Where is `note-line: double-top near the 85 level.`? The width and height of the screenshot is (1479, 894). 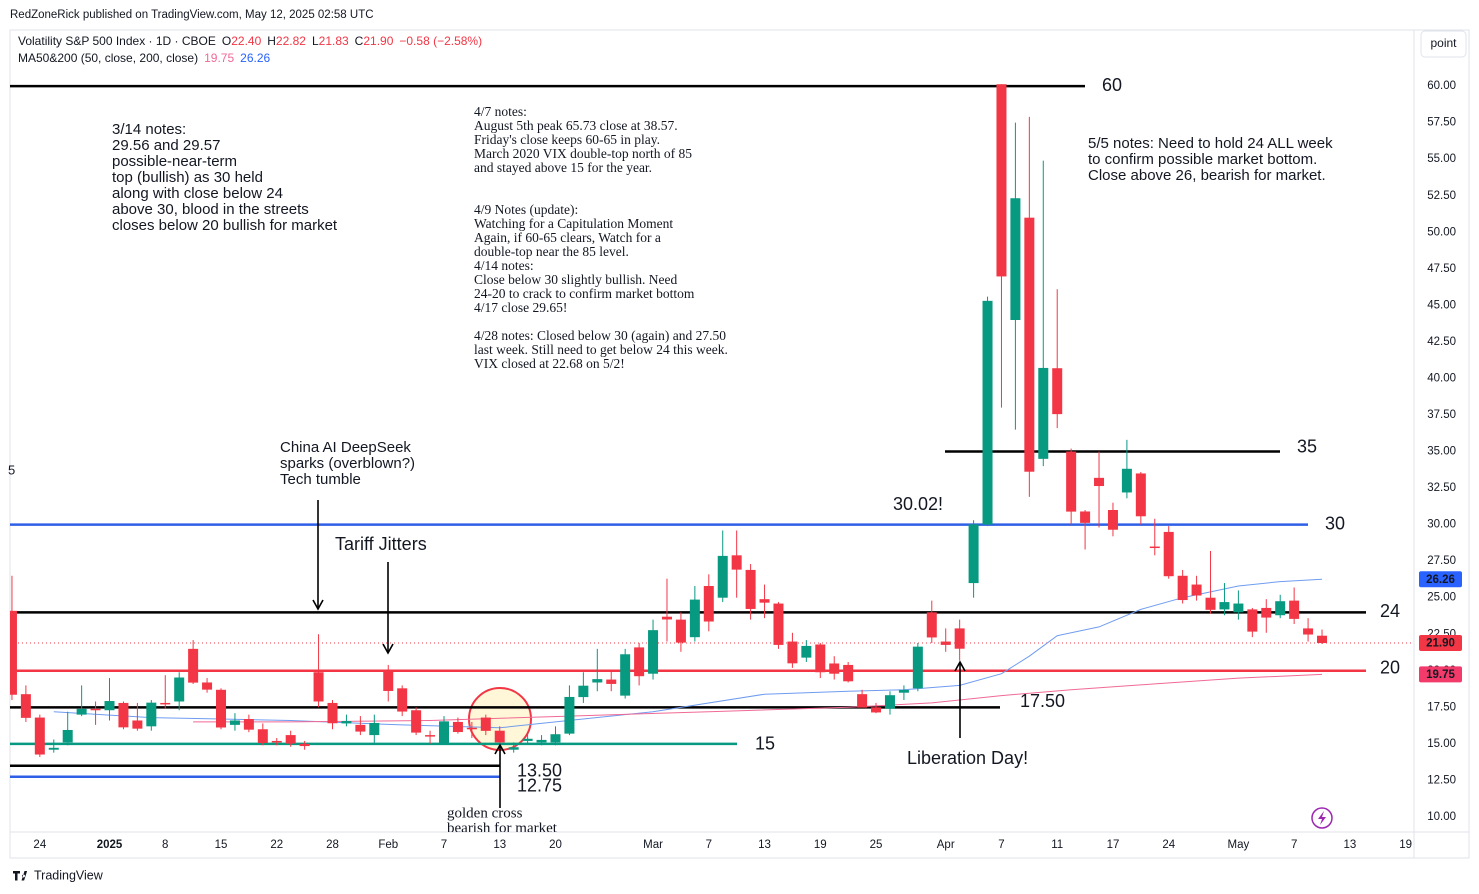
note-line: double-top near the 85 level. is located at coordinates (551, 251).